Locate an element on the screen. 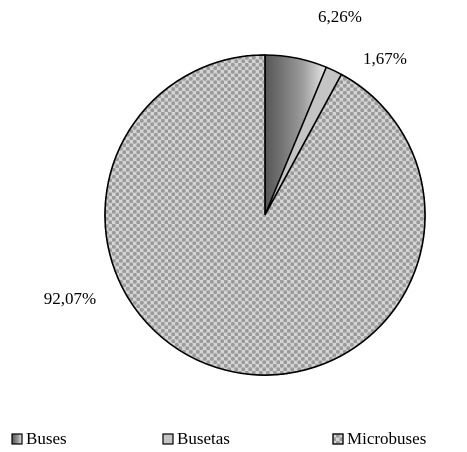 The image size is (467, 452). legend-label: Buses is located at coordinates (46, 438).